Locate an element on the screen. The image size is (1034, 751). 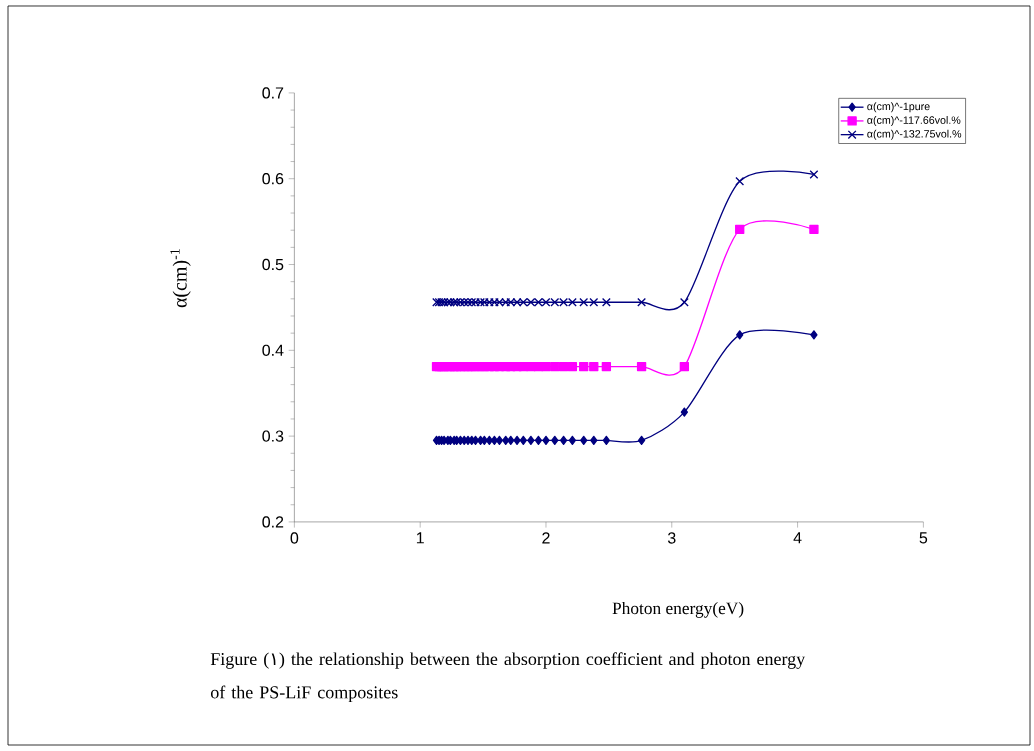
x-tick-label: 1 is located at coordinates (420, 538).